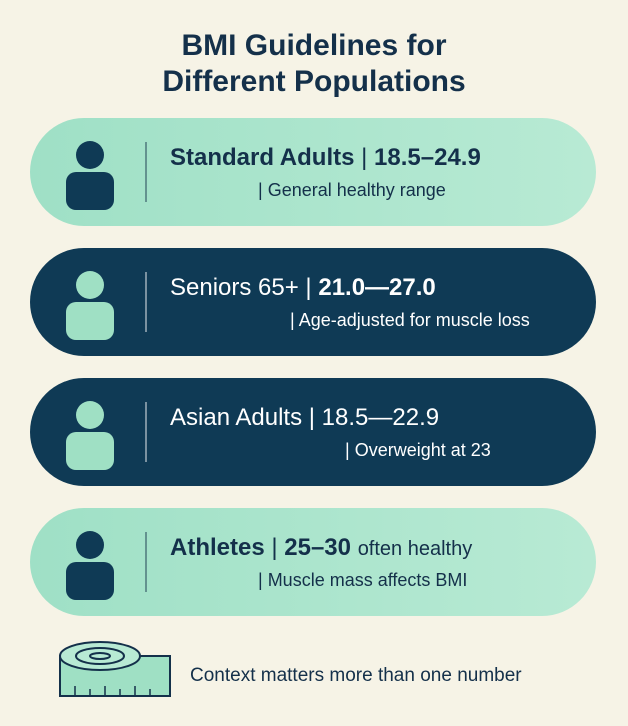  What do you see at coordinates (115, 669) in the screenshot?
I see `tape-icon` at bounding box center [115, 669].